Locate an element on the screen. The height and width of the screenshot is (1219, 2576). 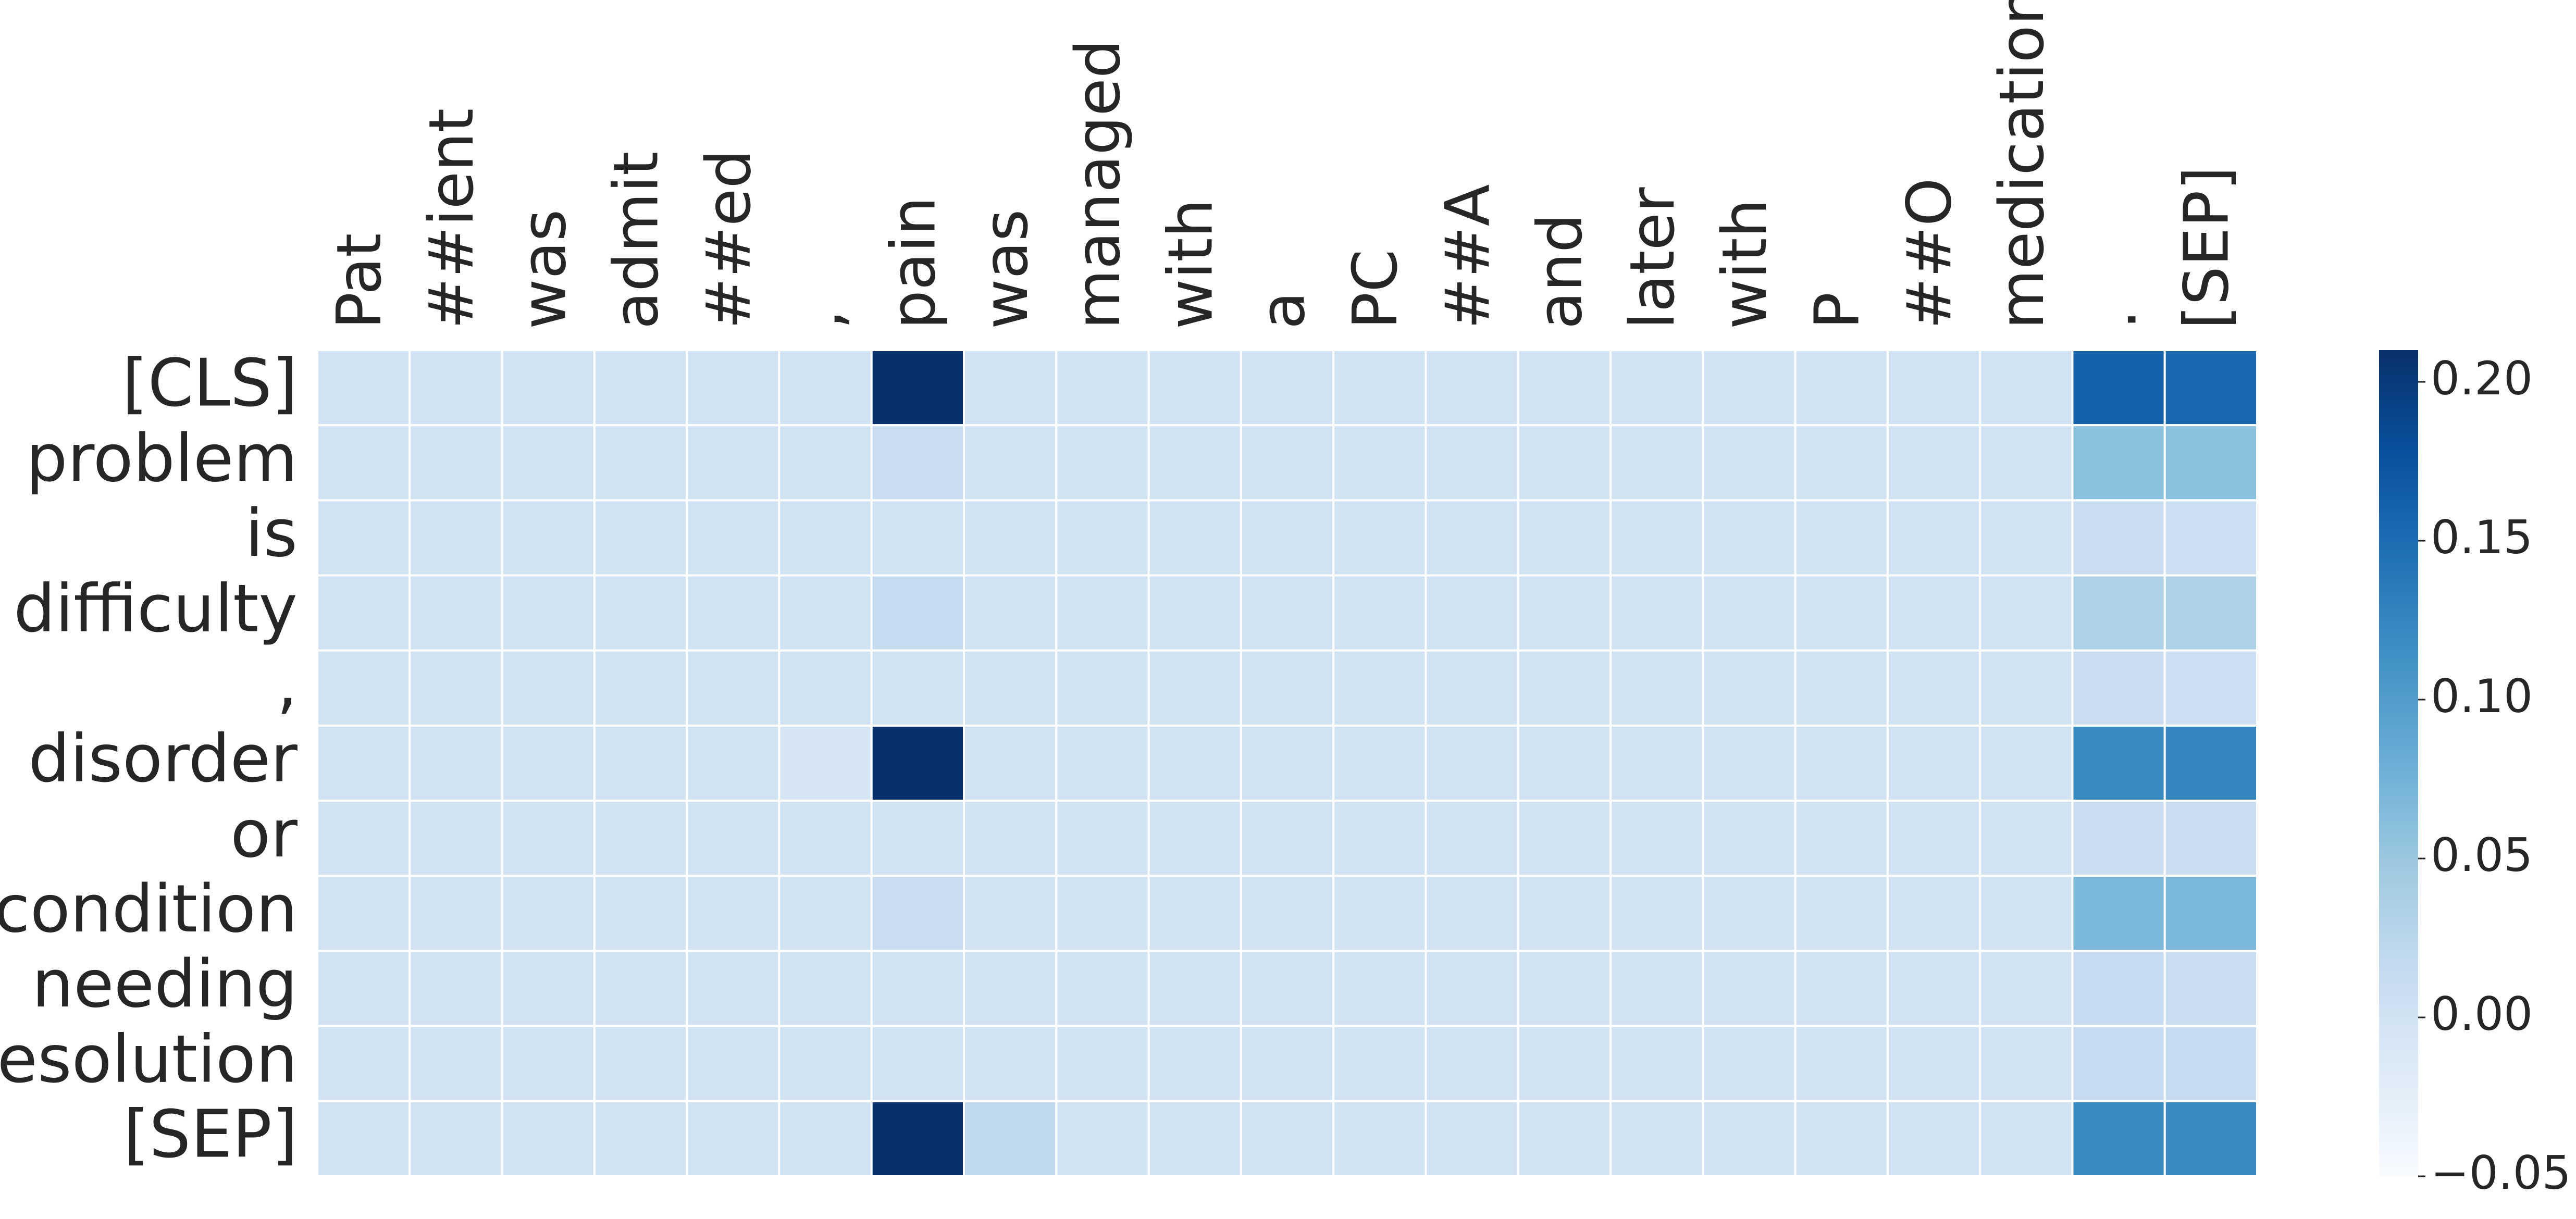
x-tick-label: with is located at coordinates (1190, 264).